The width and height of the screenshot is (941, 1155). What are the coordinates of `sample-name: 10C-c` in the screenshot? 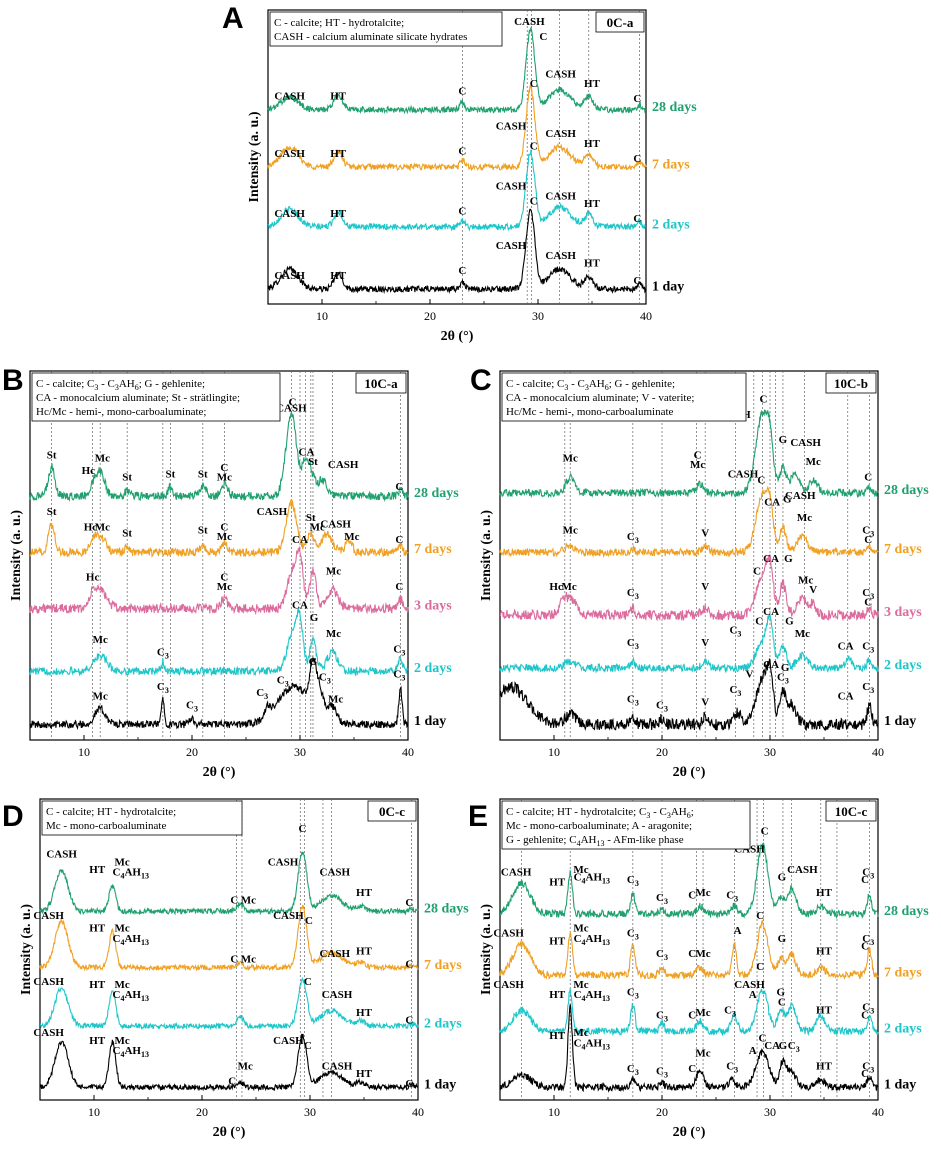 It's located at (851, 811).